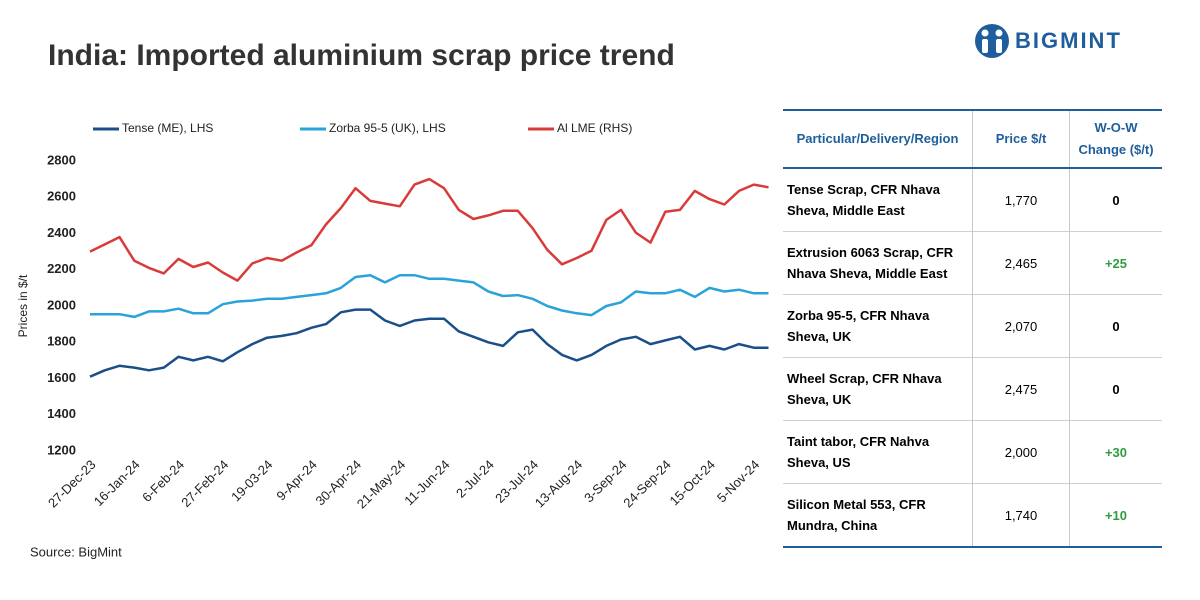 The width and height of the screenshot is (1200, 600). I want to click on table-cell: +30, so click(1115, 452).